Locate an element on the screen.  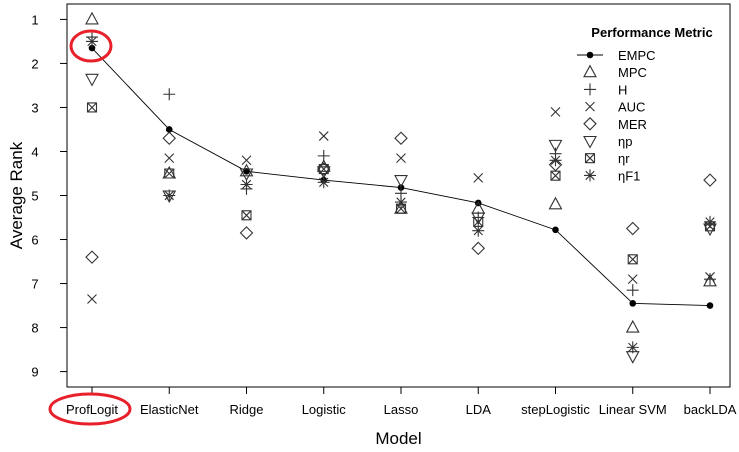
annotations is located at coordinates (90, 227).